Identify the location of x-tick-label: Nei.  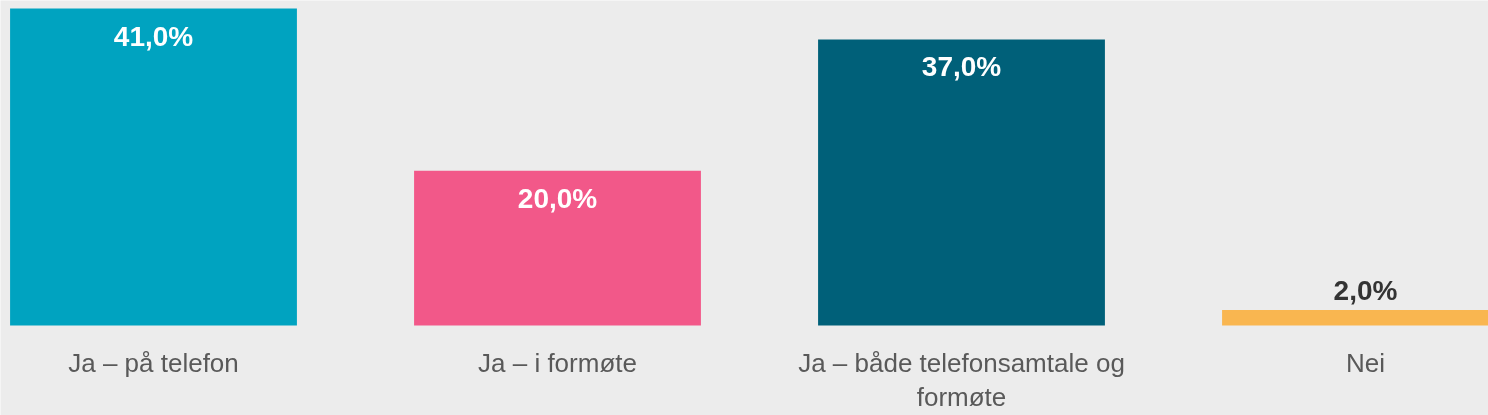
(1365, 362).